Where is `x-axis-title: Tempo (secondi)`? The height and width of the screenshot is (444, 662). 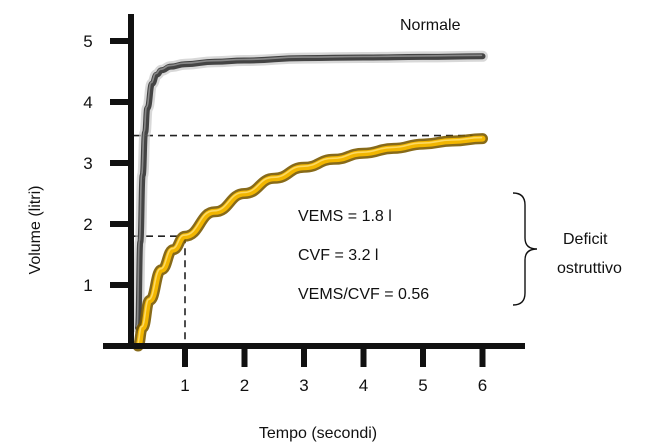 x-axis-title: Tempo (secondi) is located at coordinates (318, 433).